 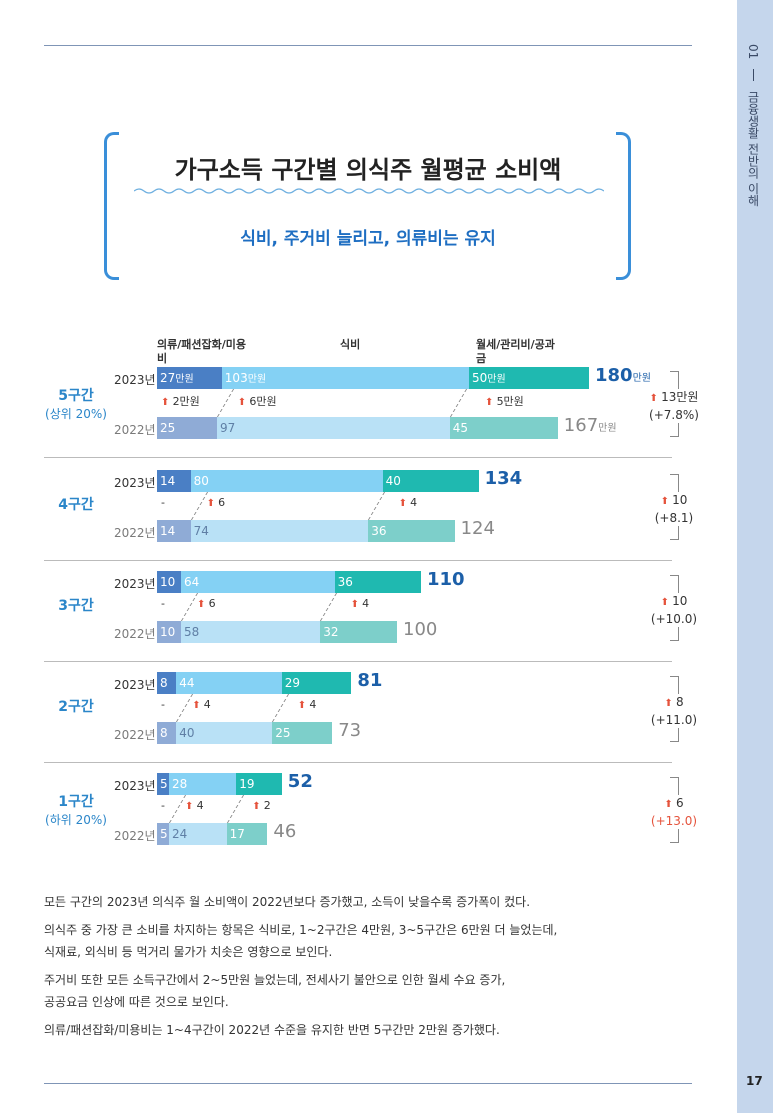 I want to click on change-value: 2, so click(x=267, y=805).